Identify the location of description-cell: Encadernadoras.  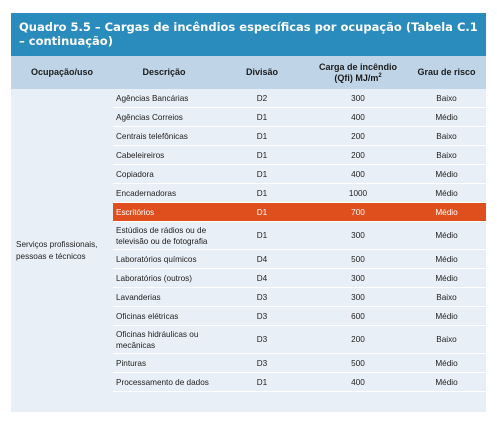
(146, 193).